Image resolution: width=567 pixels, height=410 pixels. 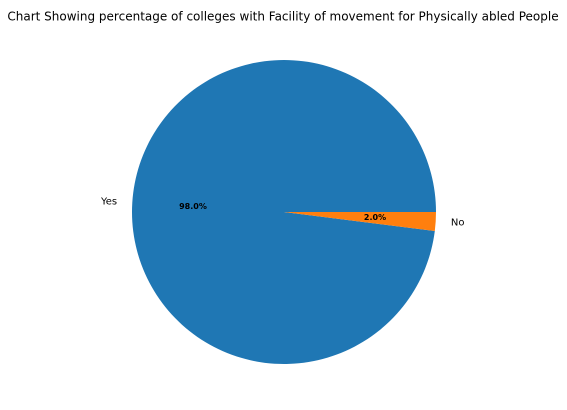 What do you see at coordinates (108, 202) in the screenshot?
I see `slice-label-yes: Yes` at bounding box center [108, 202].